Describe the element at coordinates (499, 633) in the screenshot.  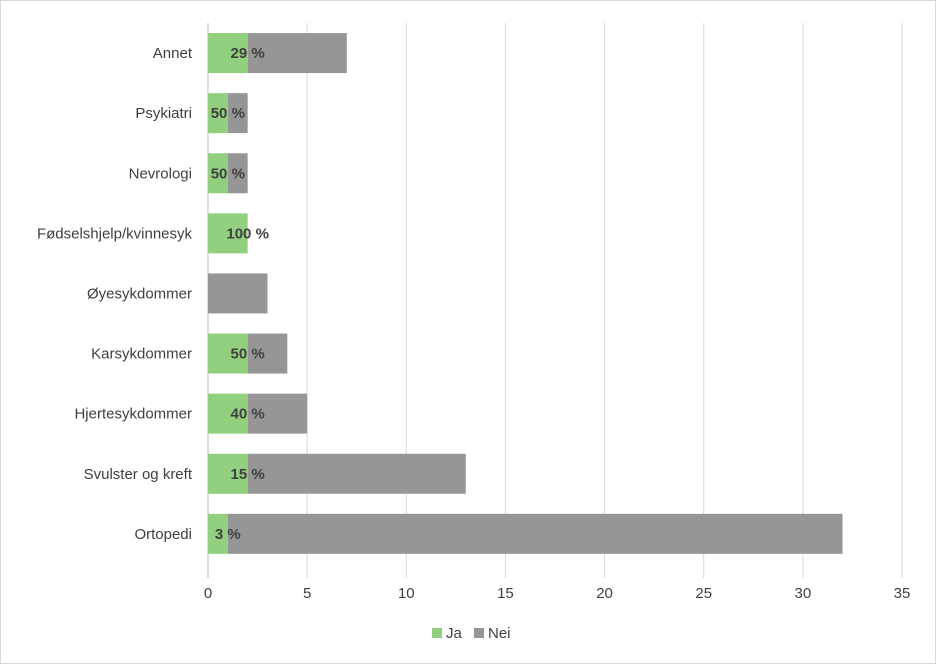
I see `legend-label-nei: Nei` at that location.